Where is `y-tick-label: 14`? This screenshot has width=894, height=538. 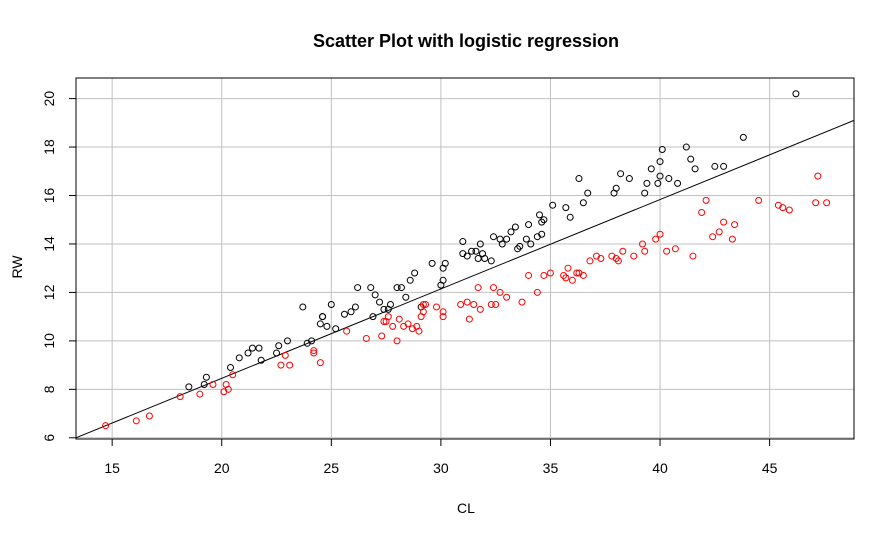
y-tick-label: 14 is located at coordinates (49, 244).